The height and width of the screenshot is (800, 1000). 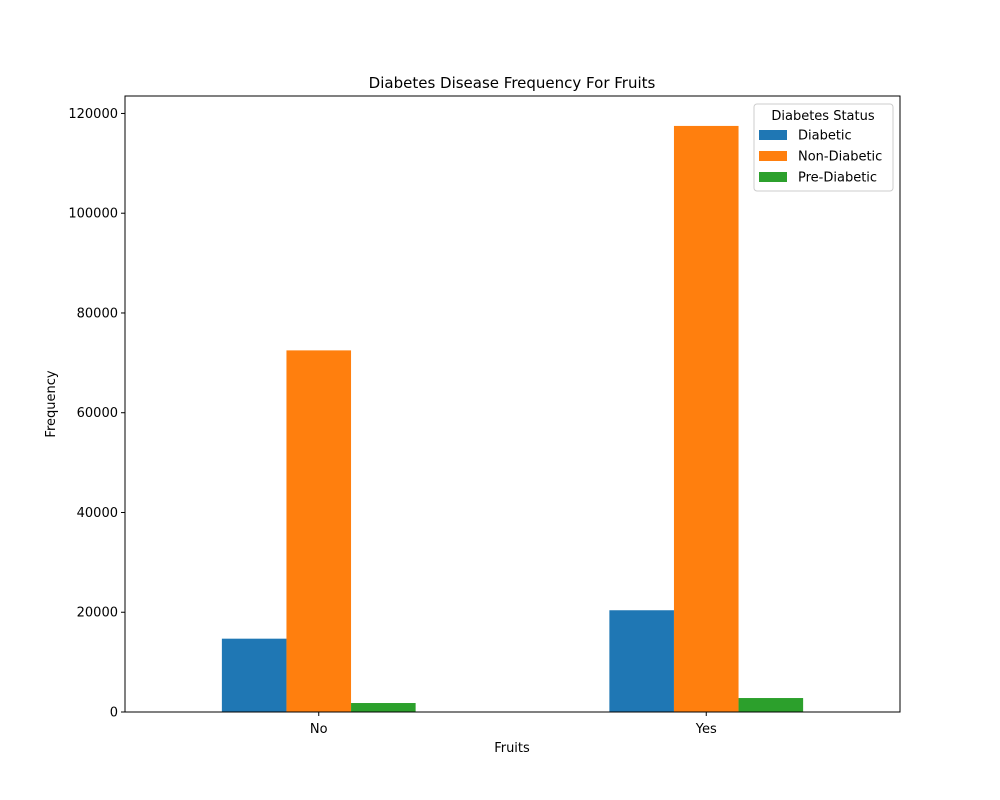 I want to click on legend-box, so click(x=823, y=147).